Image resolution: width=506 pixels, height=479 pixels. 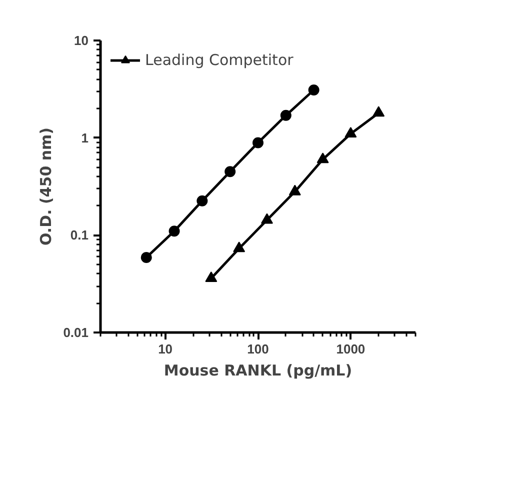 I want to click on y-tick-label: 0.01, so click(x=76, y=332).